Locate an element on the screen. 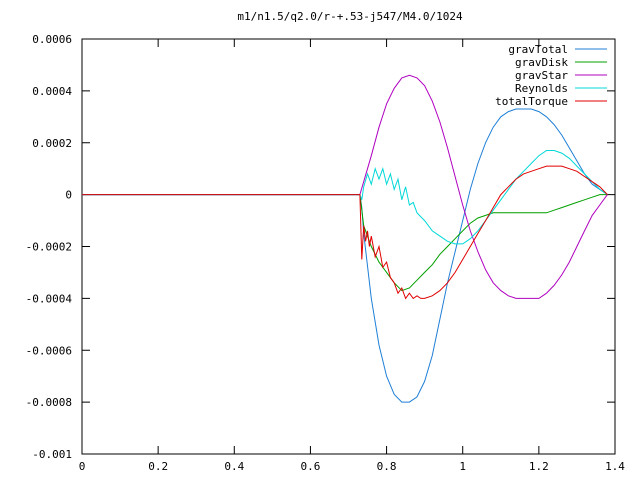 The width and height of the screenshot is (640, 480). chart-title: m1/n1.5/q2.0/r-+.53-j547/M4.0/1024 is located at coordinates (350, 16).